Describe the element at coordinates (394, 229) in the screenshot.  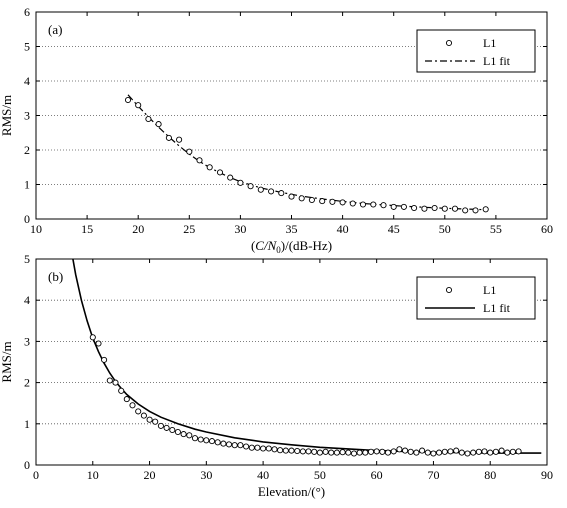
I see `x-tick-label: 45` at that location.